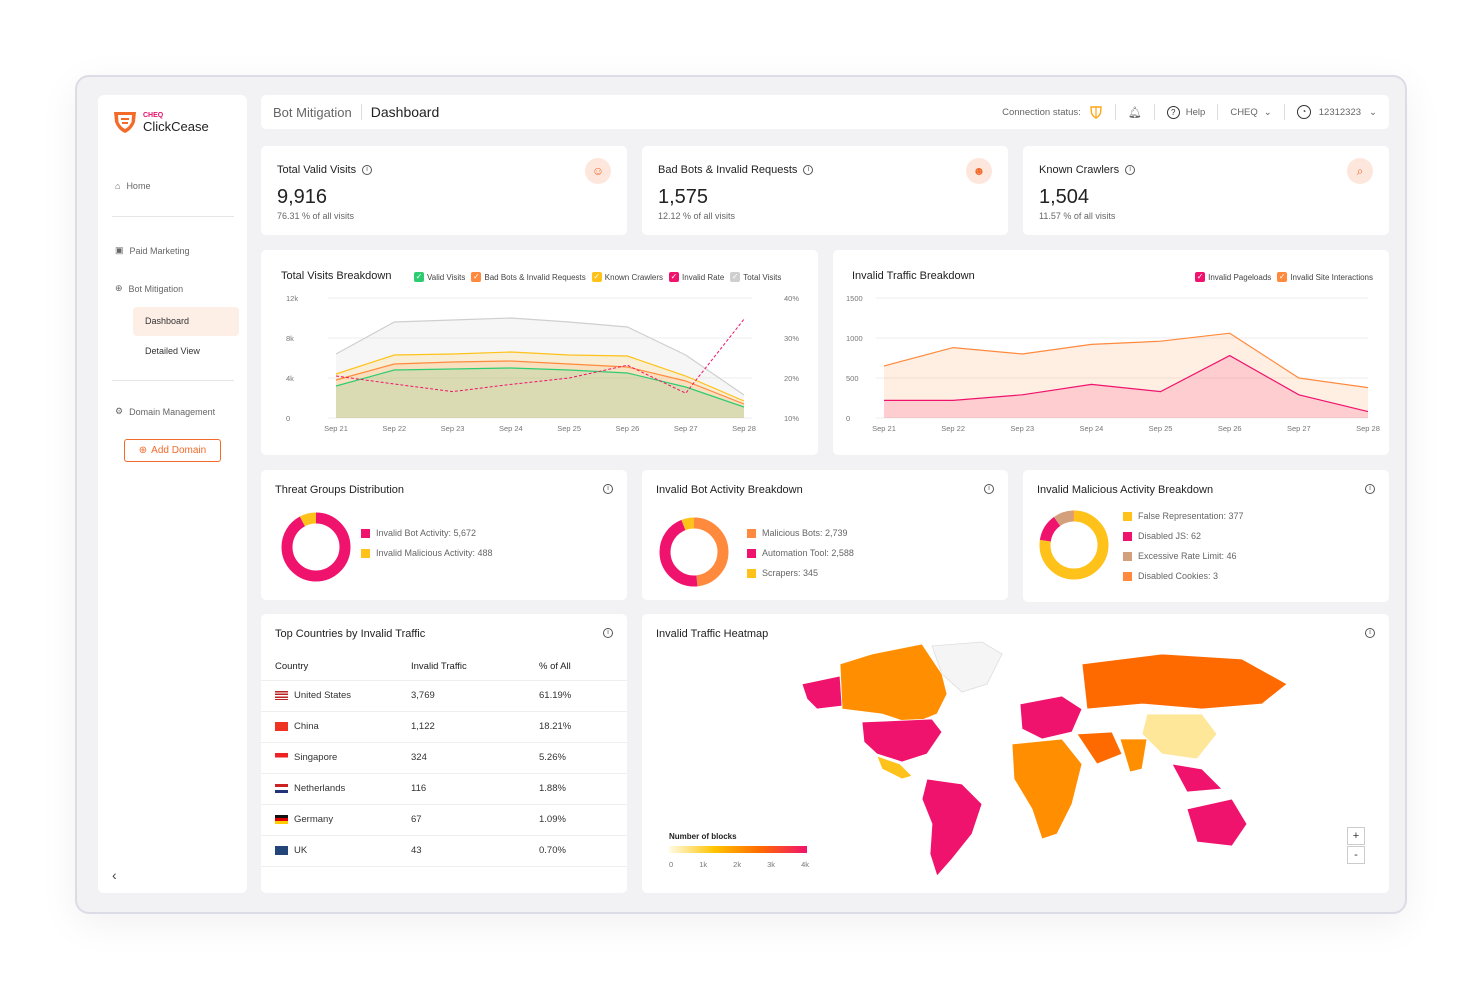 The image size is (1482, 990). I want to click on add-domain-button: ⊕ Add Domain, so click(172, 450).